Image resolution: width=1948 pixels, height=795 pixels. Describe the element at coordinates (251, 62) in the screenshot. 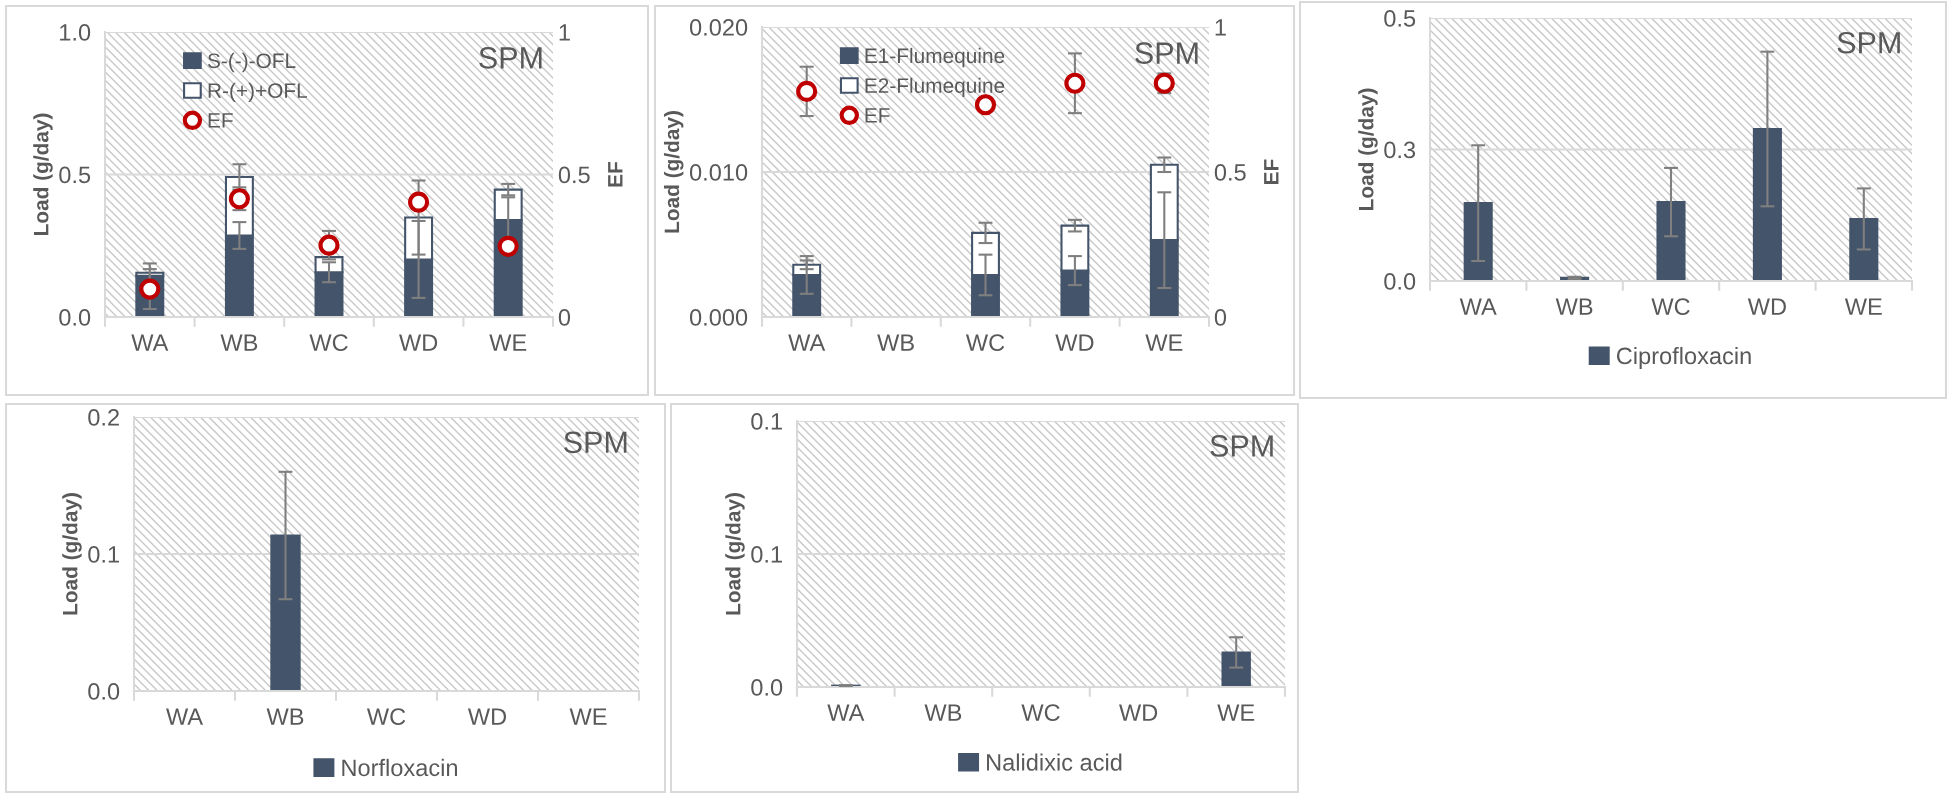

I see `legend-label: S-(-)-OFL` at that location.